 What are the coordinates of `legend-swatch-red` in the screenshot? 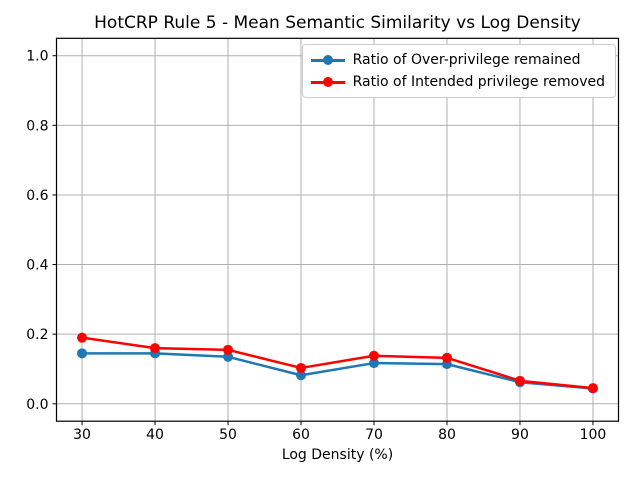 It's located at (327, 82).